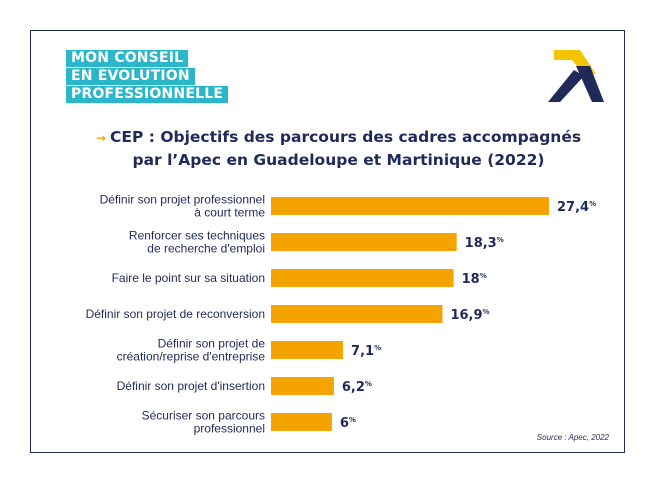 The width and height of the screenshot is (650, 483). Describe the element at coordinates (127, 58) in the screenshot. I see `badge-line-1: MON CONSEIL` at that location.